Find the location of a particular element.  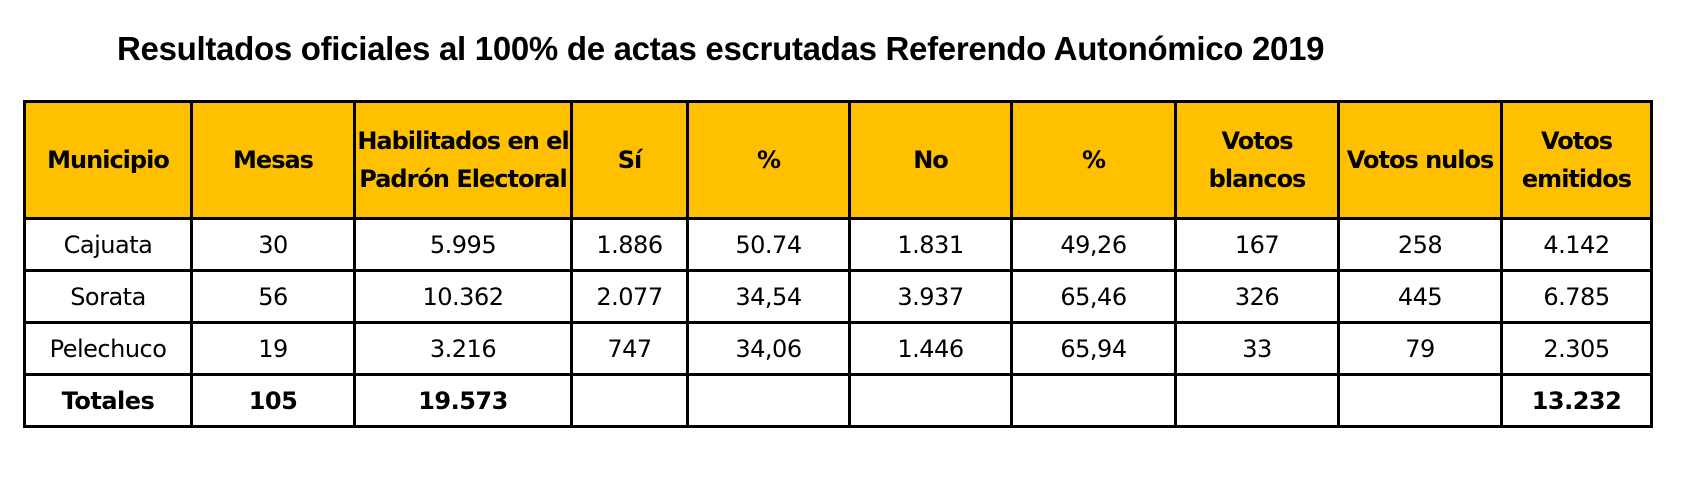

cell-habilitados: 10.362 is located at coordinates (463, 296).